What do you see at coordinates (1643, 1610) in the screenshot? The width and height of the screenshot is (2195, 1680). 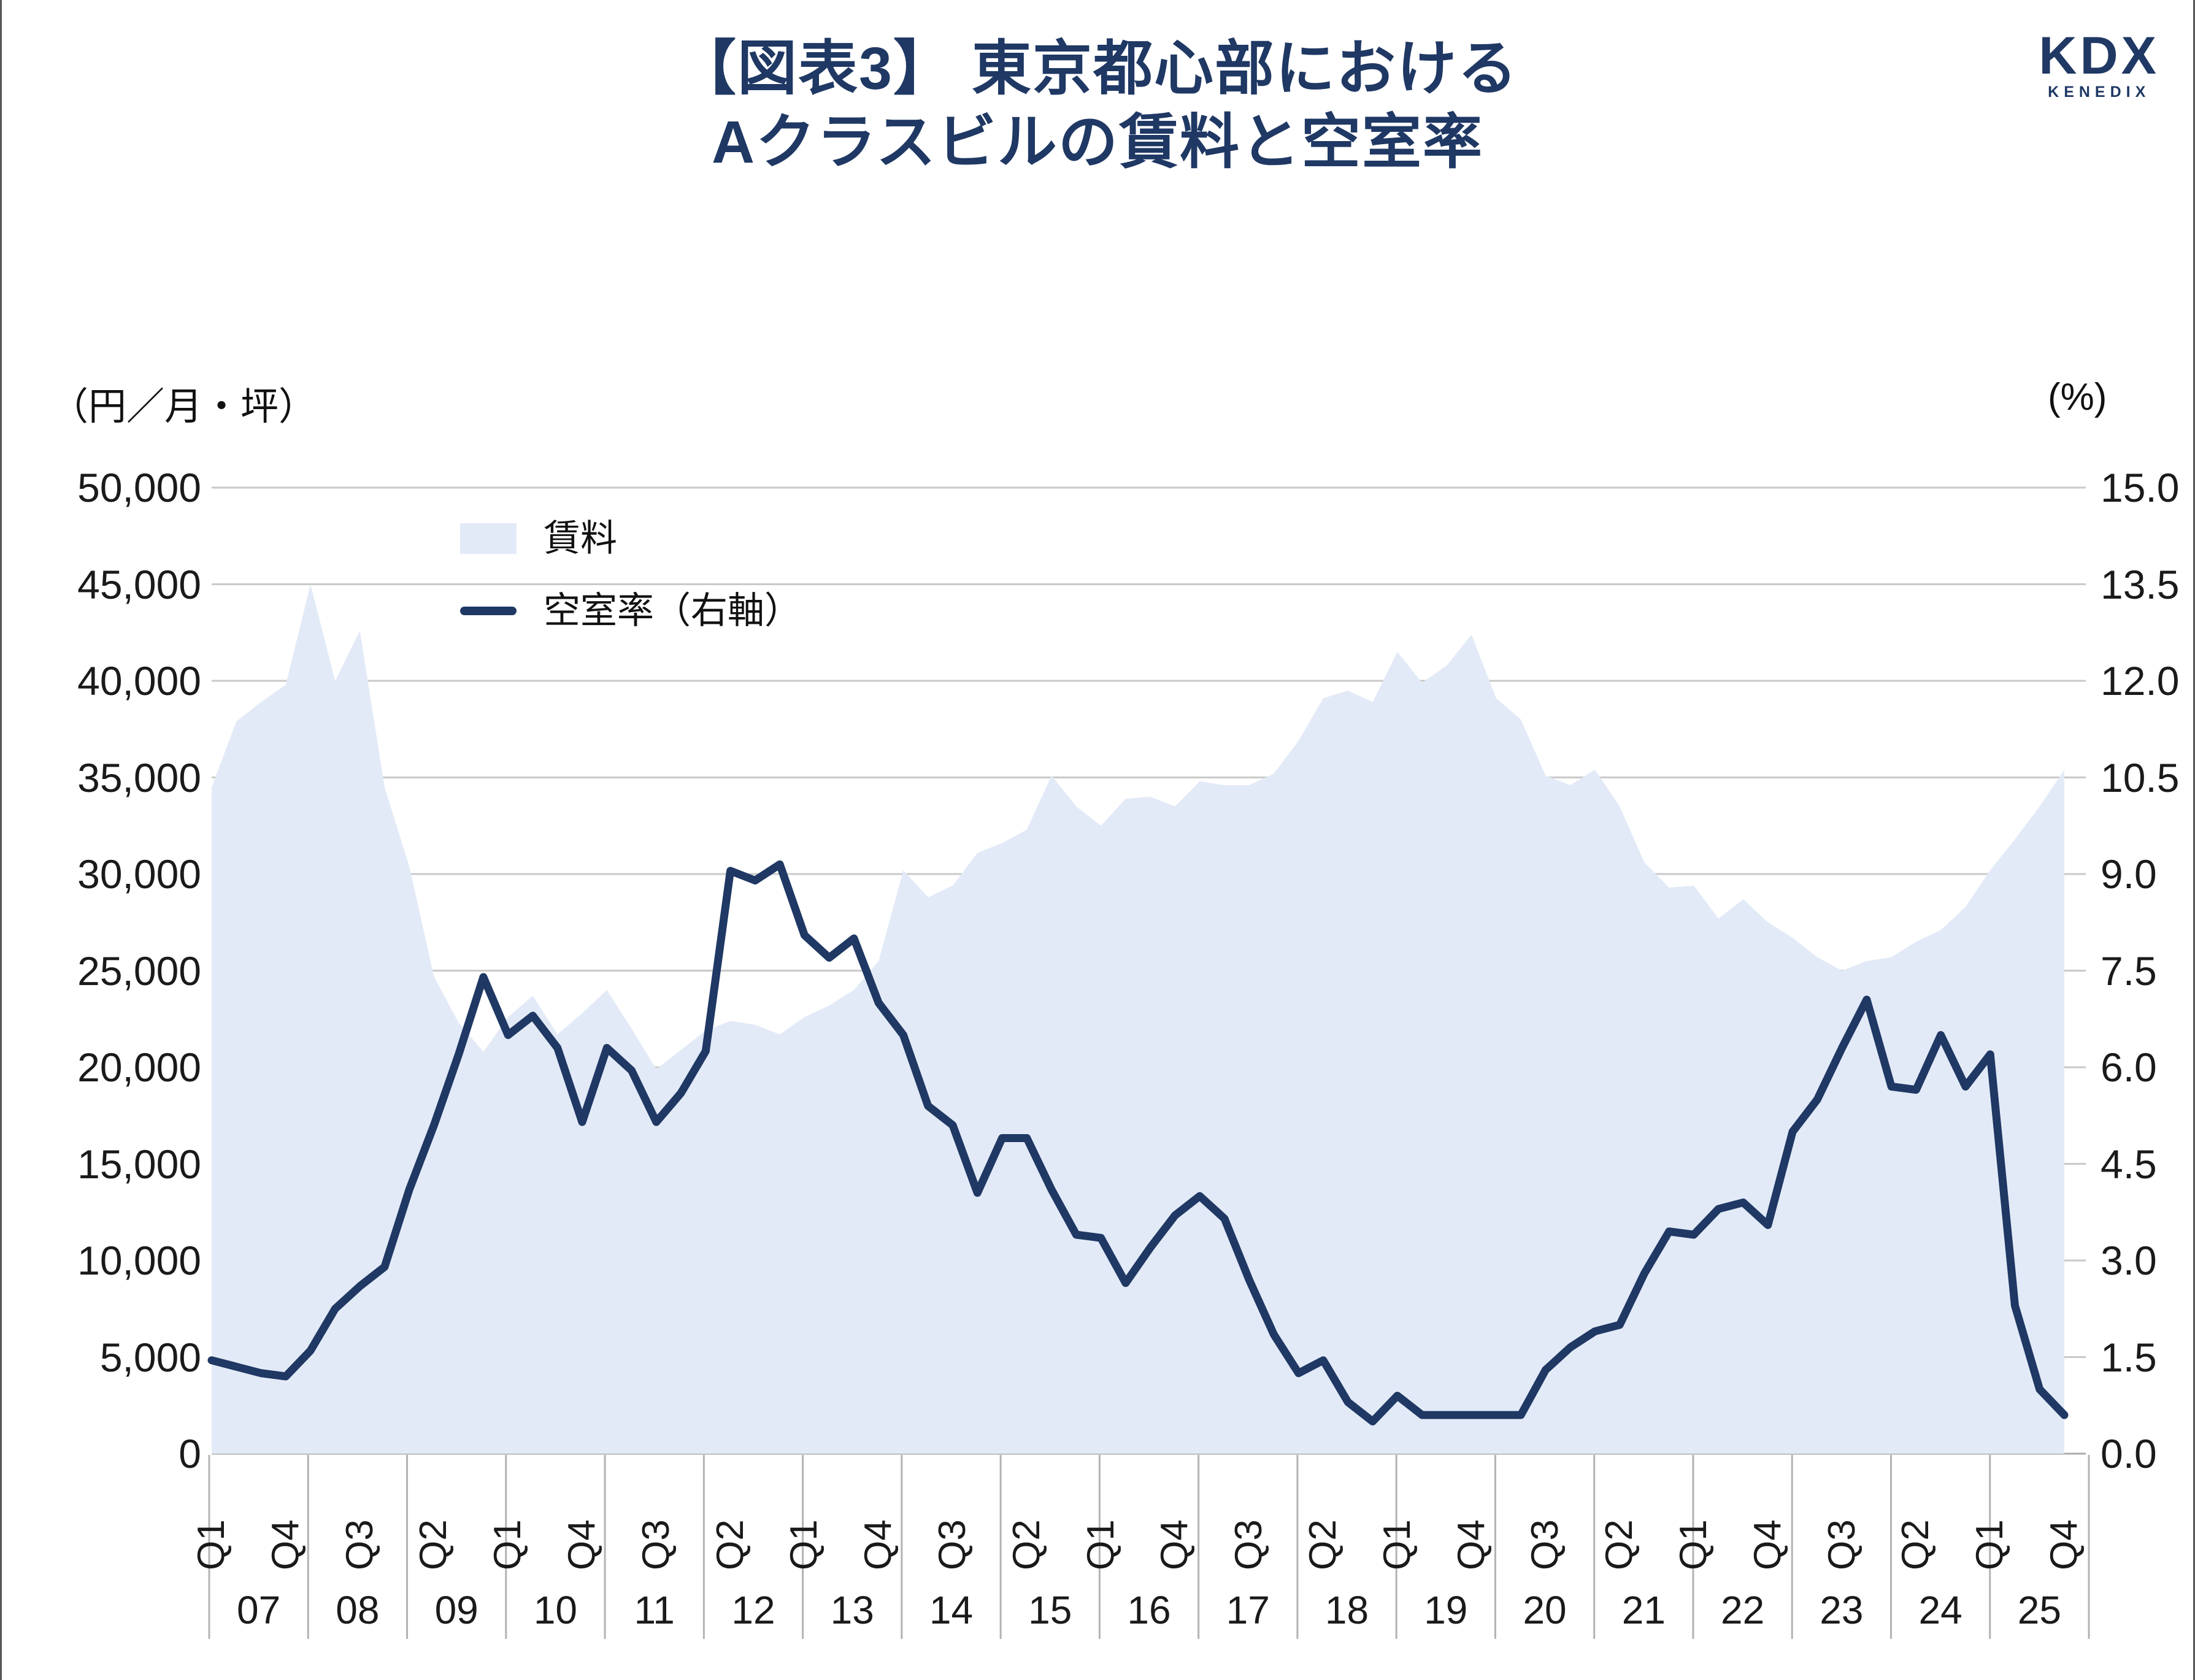 I see `x-axis-year-label: 21` at bounding box center [1643, 1610].